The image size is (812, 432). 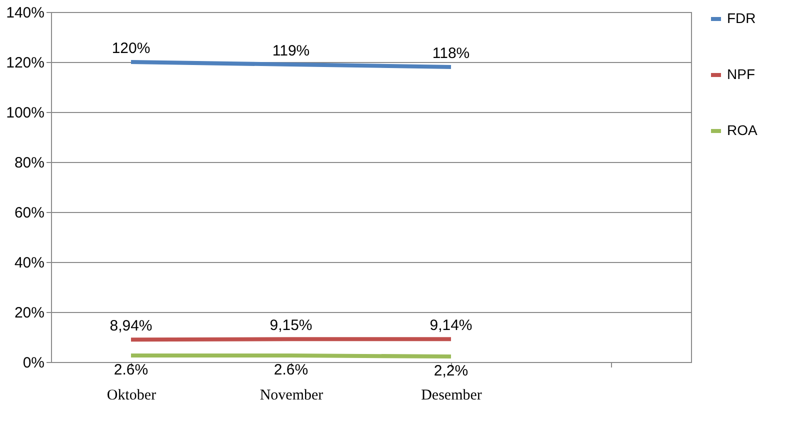 I want to click on x-tick-label: November, so click(x=292, y=396).